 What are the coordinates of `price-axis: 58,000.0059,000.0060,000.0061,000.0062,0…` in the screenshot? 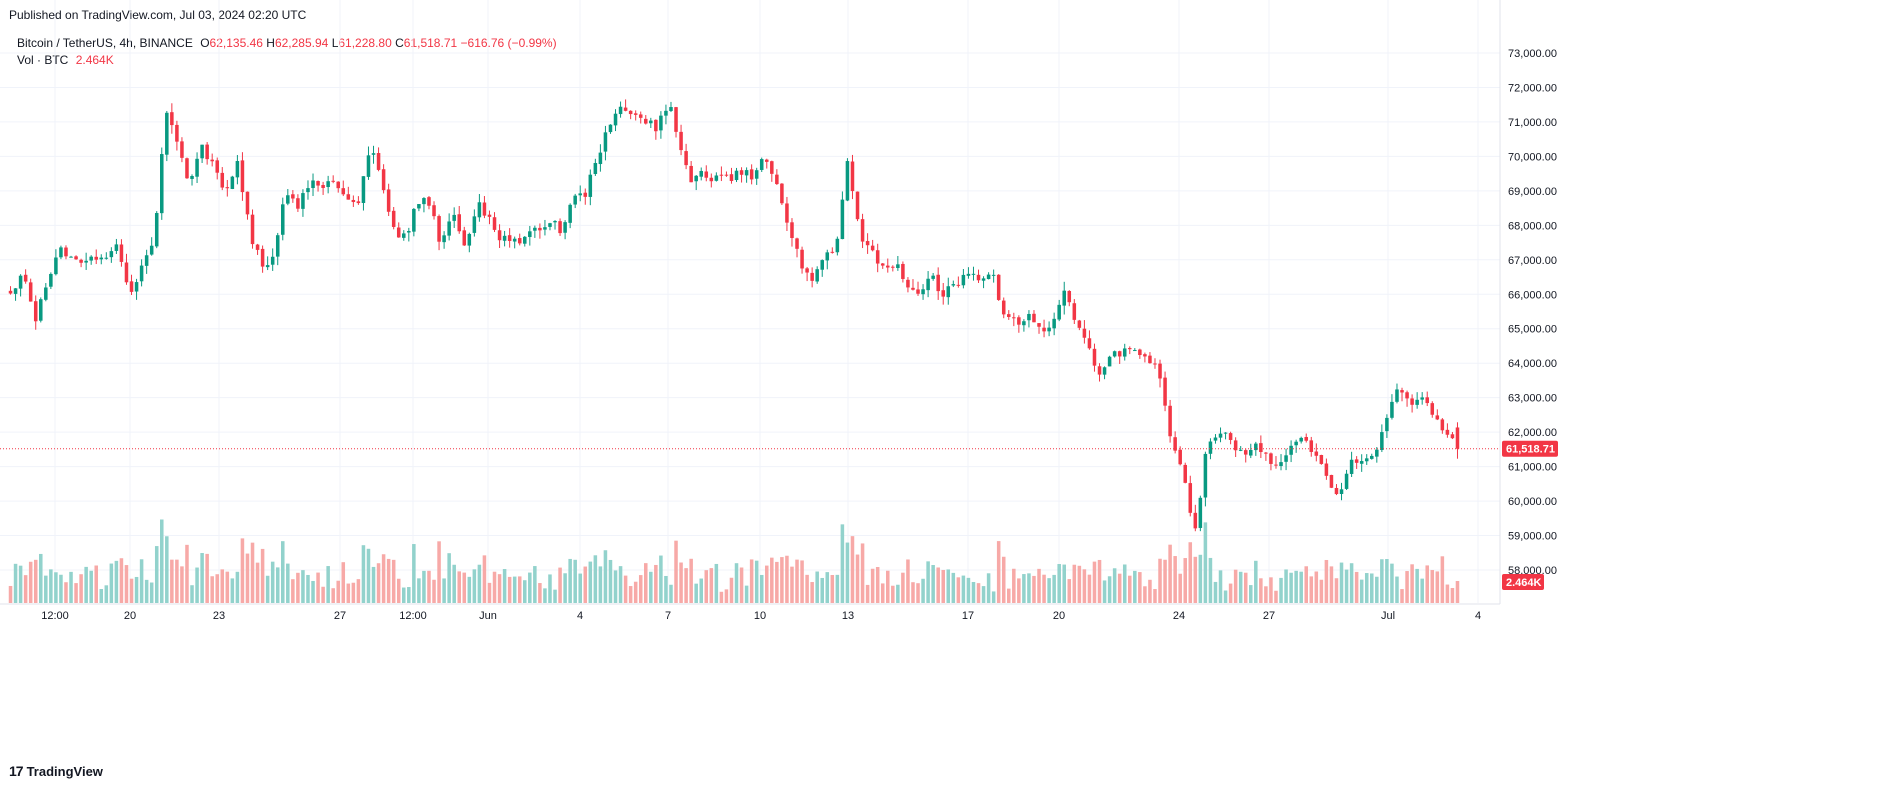 It's located at (1532, 312).